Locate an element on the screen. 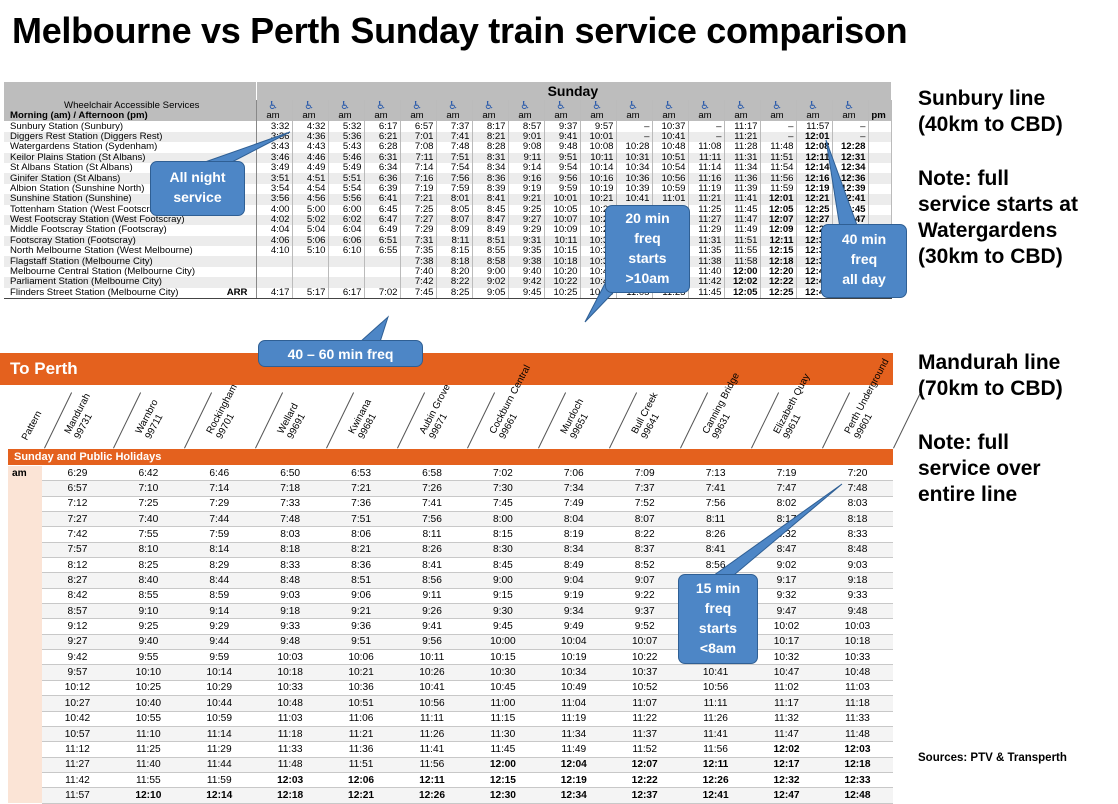 This screenshot has height=804, width=1118. time-cell: 10:41 is located at coordinates (432, 688).